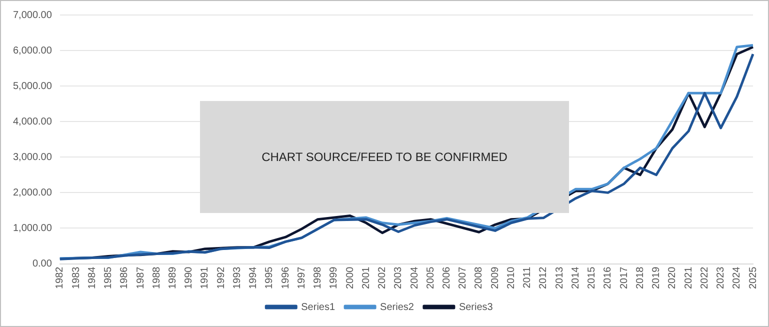 Image resolution: width=769 pixels, height=327 pixels. I want to click on x-tick-label: 1992, so click(221, 278).